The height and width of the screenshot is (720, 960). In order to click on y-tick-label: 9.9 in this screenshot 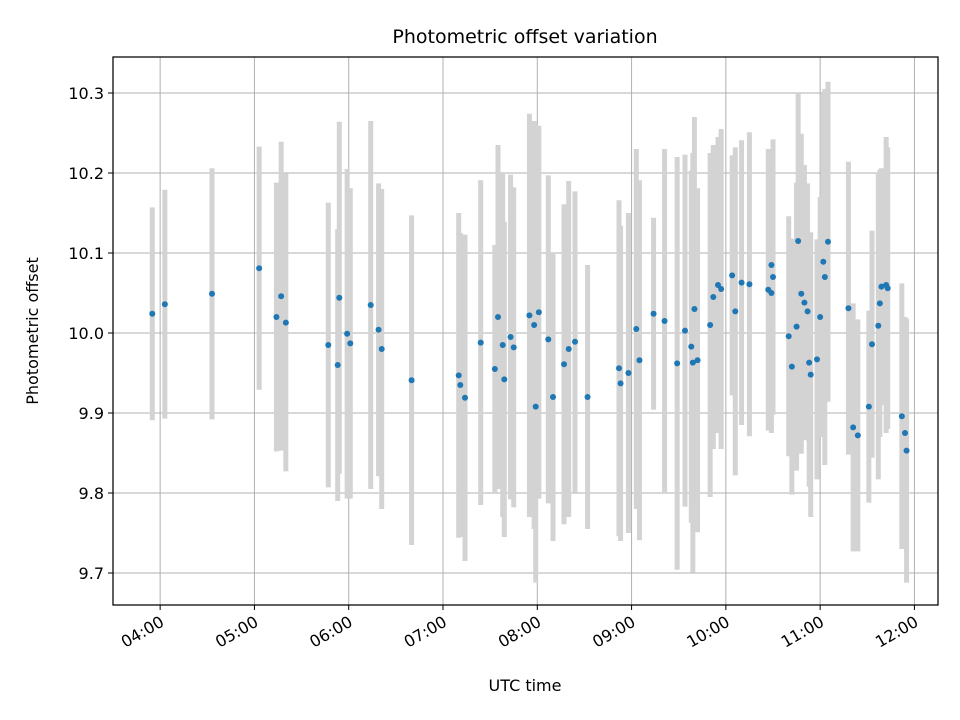, I will do `click(91, 413)`.